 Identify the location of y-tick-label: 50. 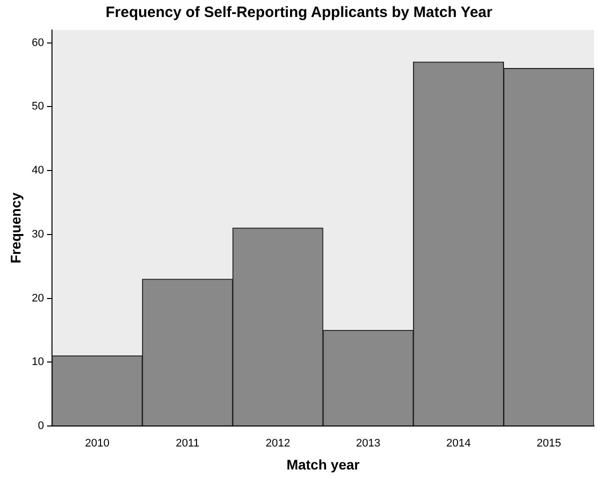
(38, 106).